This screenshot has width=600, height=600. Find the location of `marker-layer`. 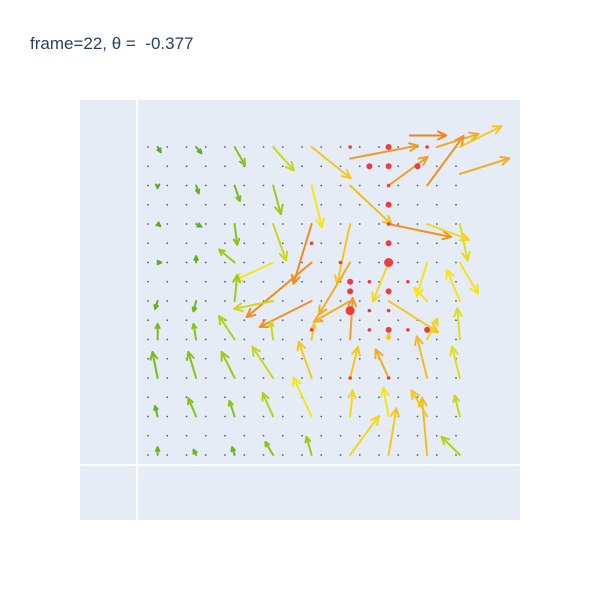

marker-layer is located at coordinates (370, 262).